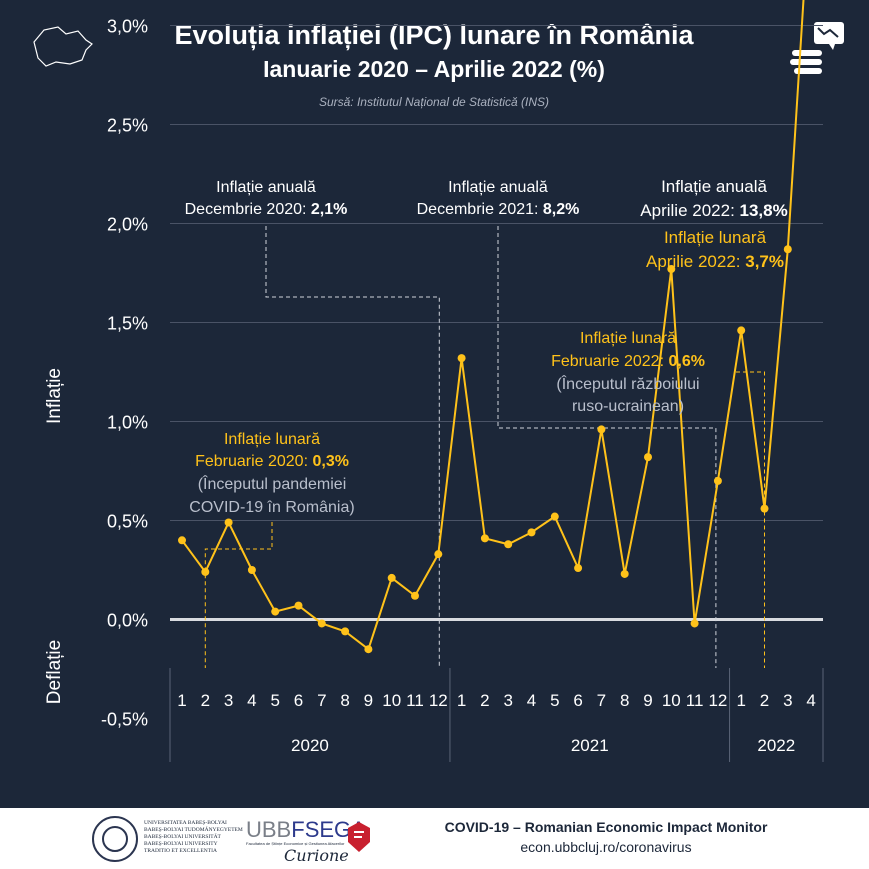 The image size is (869, 869). I want to click on ubb-name-line: BABEȘ-BOLYAI UNIVERSITÄT, so click(182, 837).